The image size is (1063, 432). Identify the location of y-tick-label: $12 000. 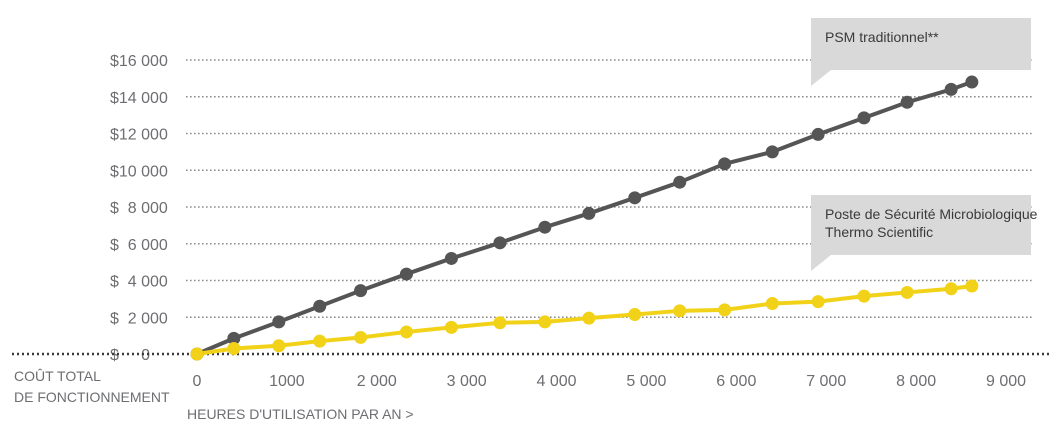
(139, 135).